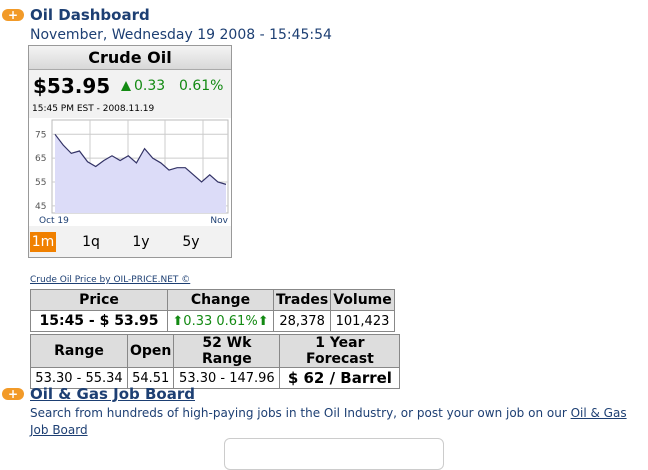  I want to click on job-banner, so click(334, 454).